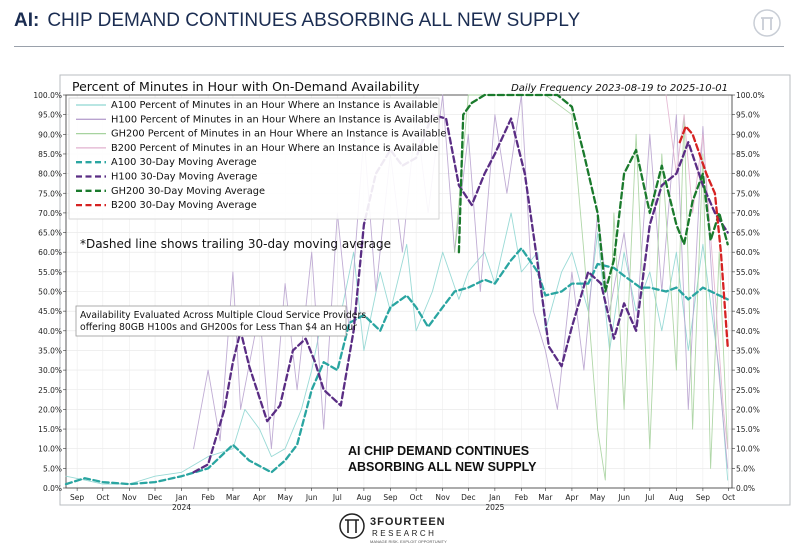 This screenshot has height=553, width=800. Describe the element at coordinates (750, 95) in the screenshot. I see `y-tick-label-right: 100.0%` at that location.